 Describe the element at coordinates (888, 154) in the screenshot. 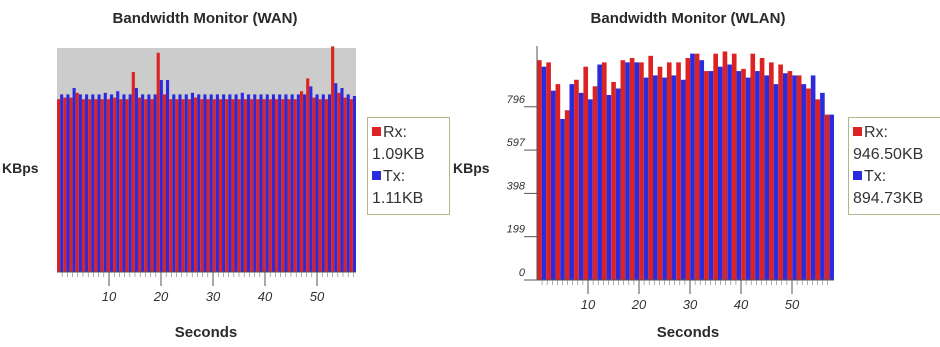

I see `wlan-legend-rx-value: 946.50KB` at that location.